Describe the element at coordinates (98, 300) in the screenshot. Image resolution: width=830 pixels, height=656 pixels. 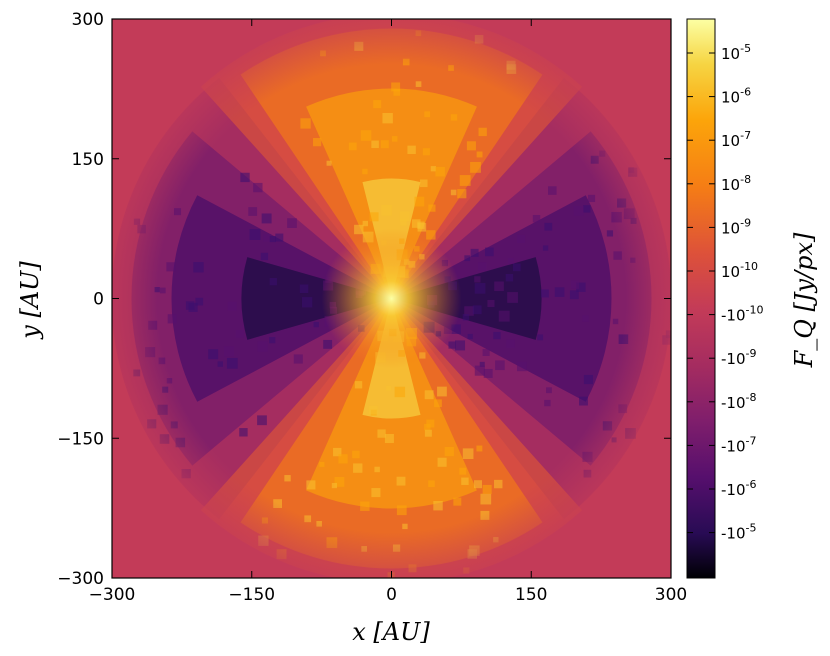
I see `y-tick-label: 0` at that location.